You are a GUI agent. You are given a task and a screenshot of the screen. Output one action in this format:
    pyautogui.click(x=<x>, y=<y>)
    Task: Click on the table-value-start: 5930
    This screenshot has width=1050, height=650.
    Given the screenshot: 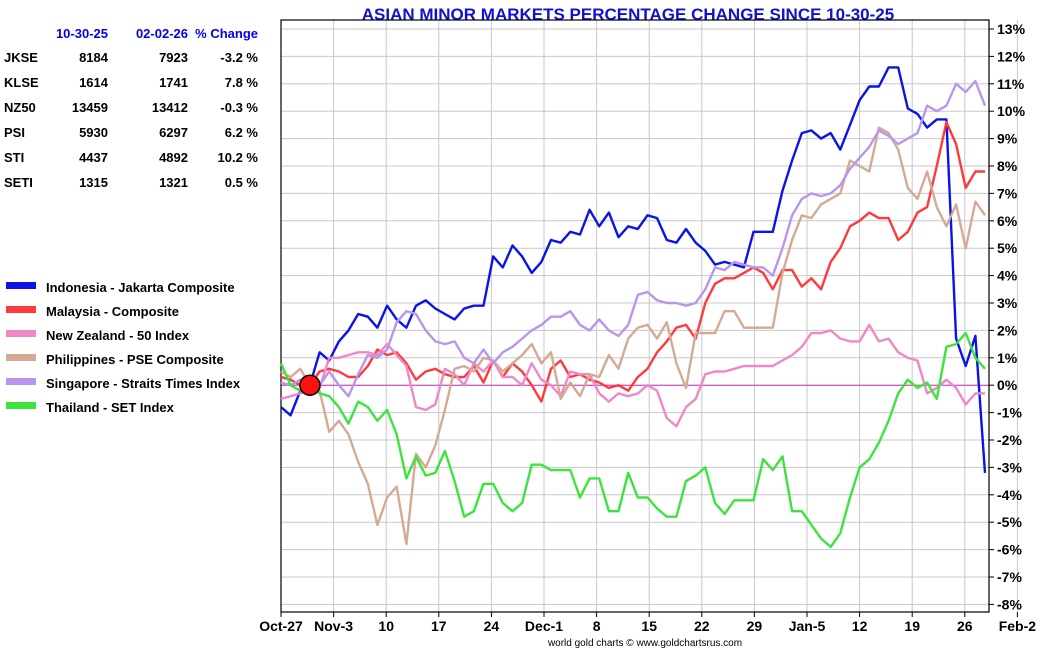 What is the action you would take?
    pyautogui.click(x=93, y=132)
    